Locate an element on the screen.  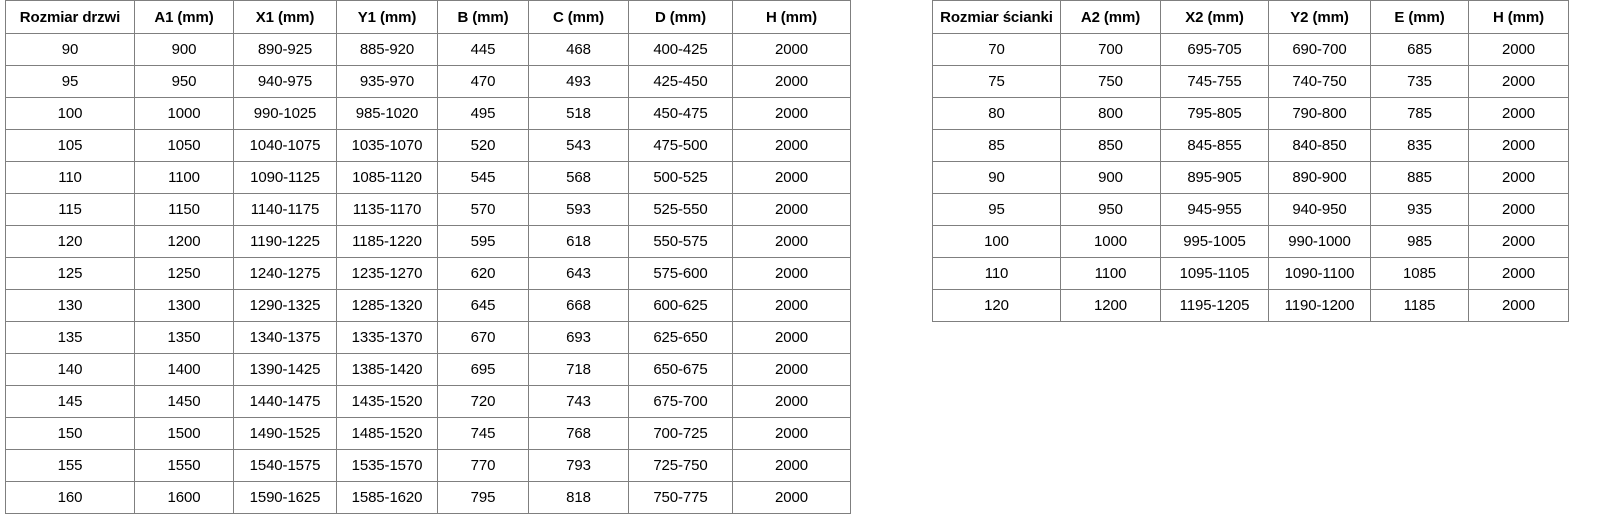
wall-cell: 75 is located at coordinates (996, 81).